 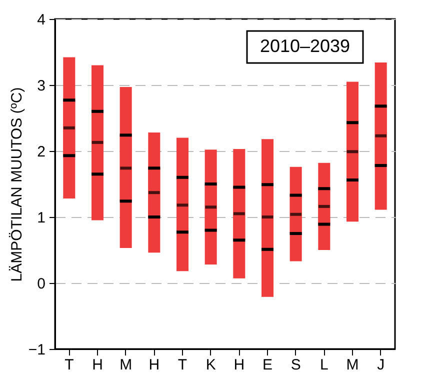 I want to click on x-tick-label: E, so click(x=267, y=365).